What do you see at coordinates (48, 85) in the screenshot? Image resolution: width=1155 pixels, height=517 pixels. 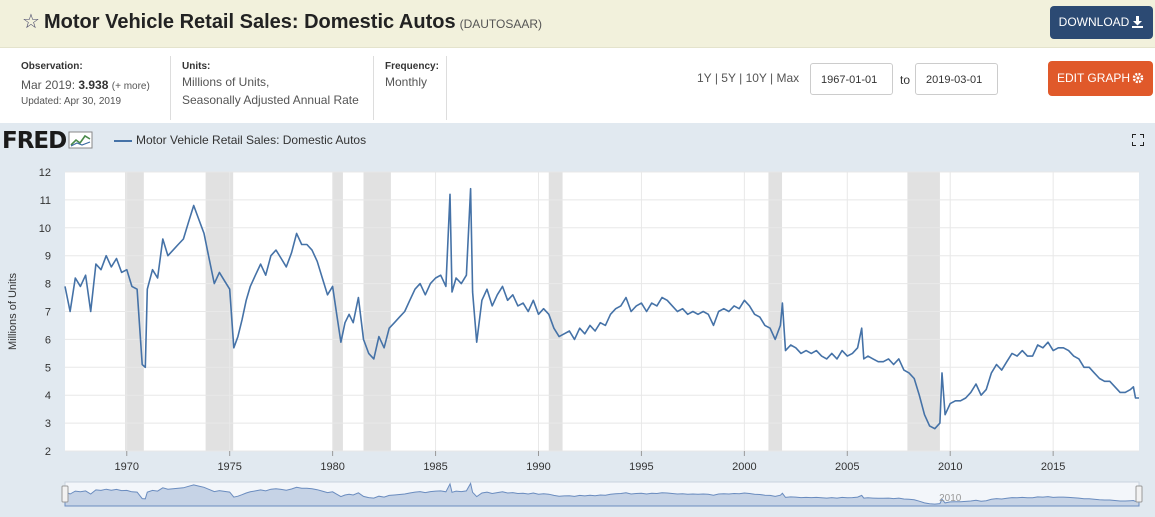 I see `observation-date: Mar 2019:` at bounding box center [48, 85].